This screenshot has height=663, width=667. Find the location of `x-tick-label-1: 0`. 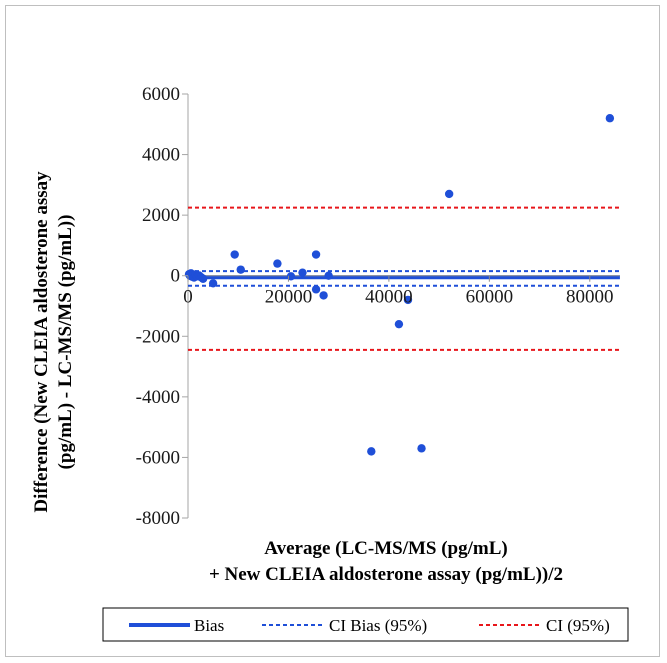

x-tick-label-1: 0 is located at coordinates (188, 297).